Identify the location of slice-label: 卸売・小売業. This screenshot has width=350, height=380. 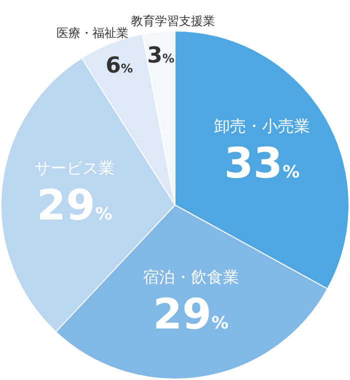
(262, 126).